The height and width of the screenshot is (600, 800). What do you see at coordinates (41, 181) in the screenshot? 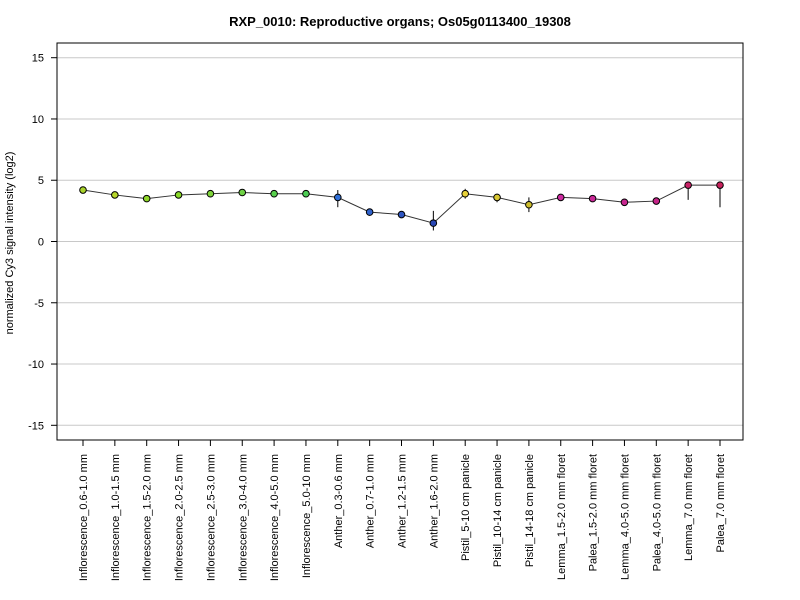
I see `y-tick-label: 5` at bounding box center [41, 181].